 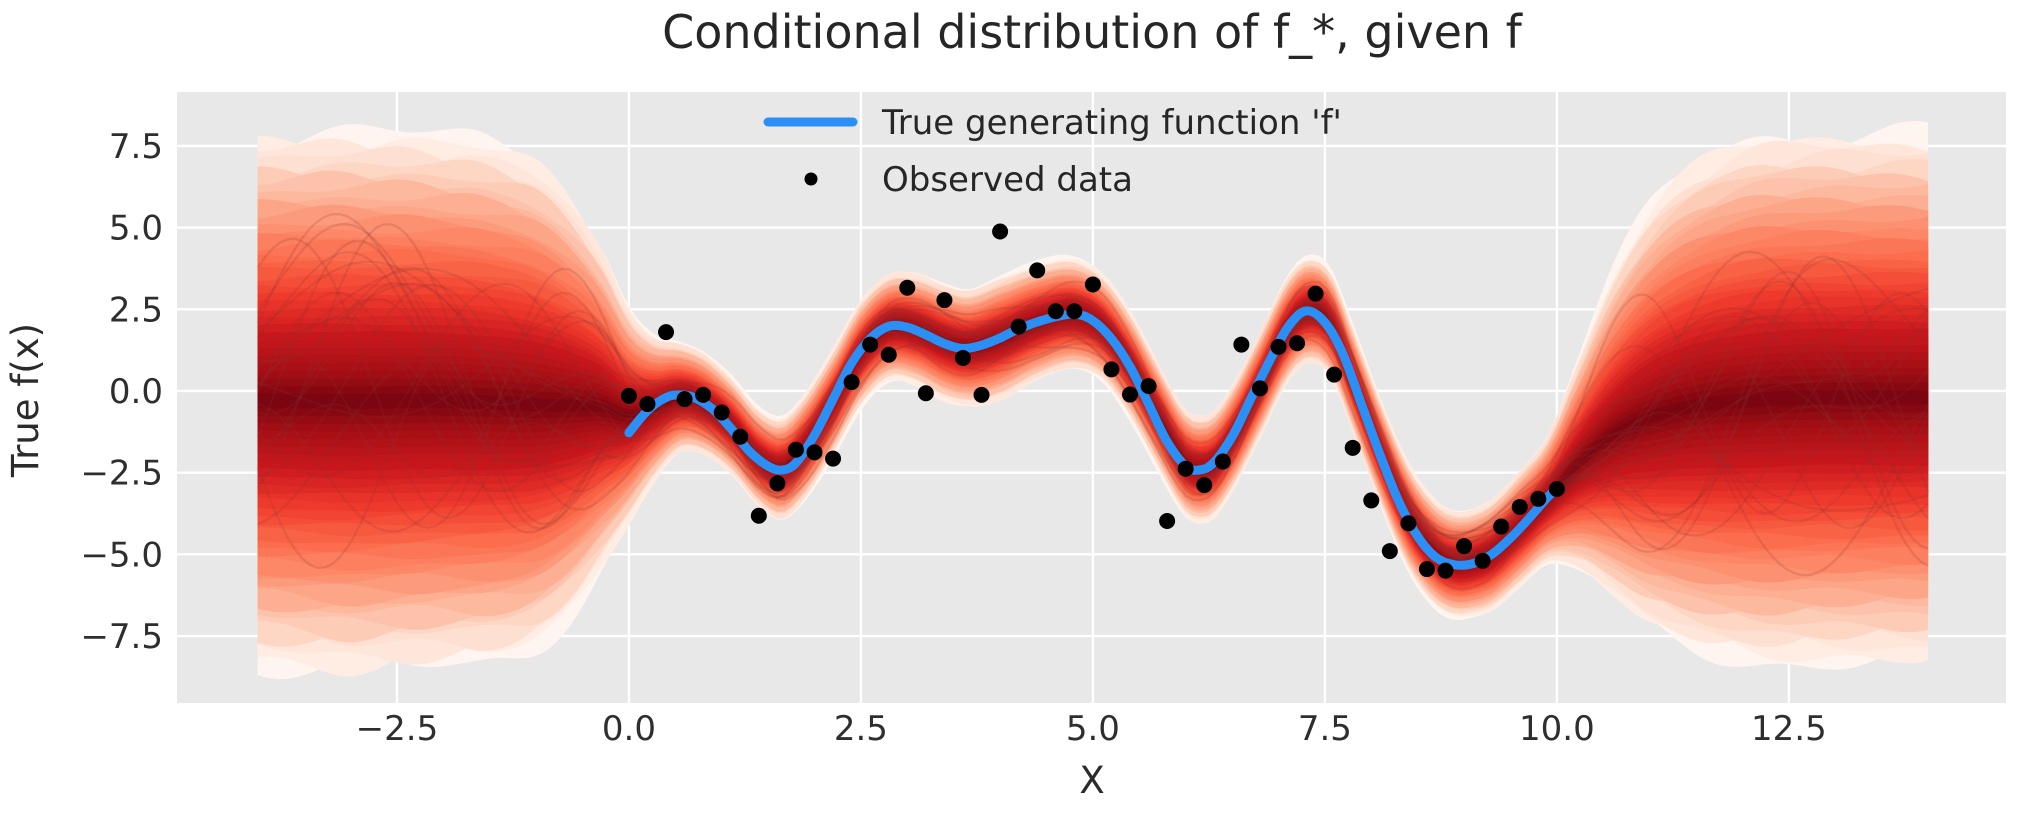 What do you see at coordinates (136, 229) in the screenshot?
I see `y-tick-label: 5.0` at bounding box center [136, 229].